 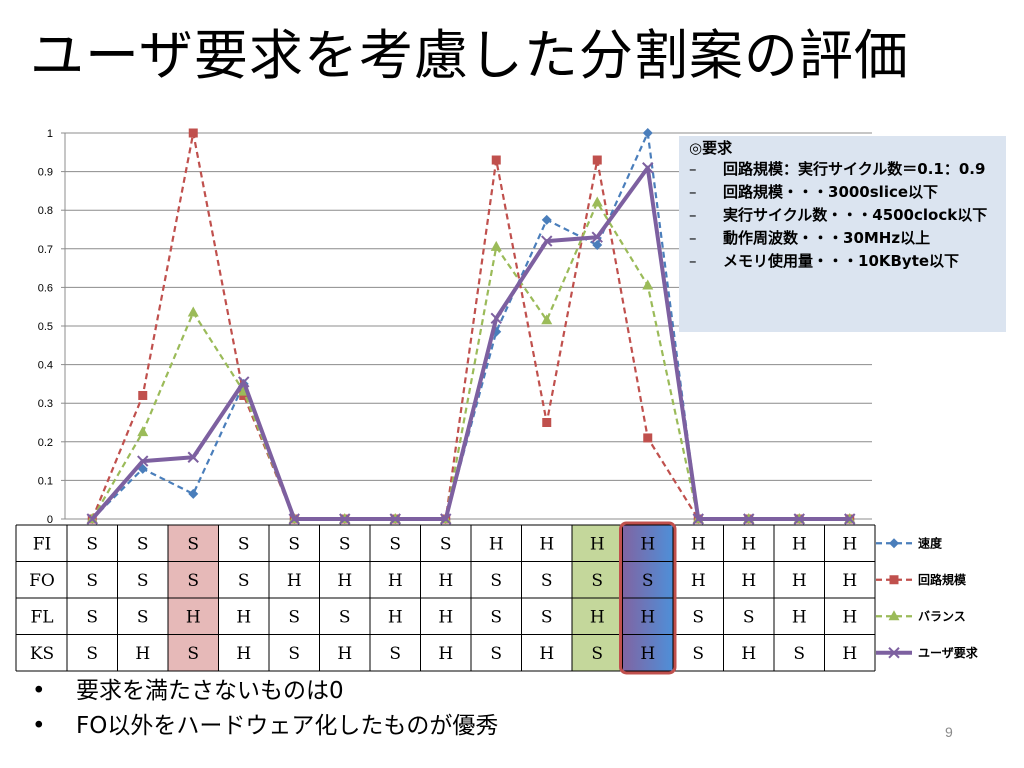 I want to click on table-row-label: FO, so click(x=42, y=581).